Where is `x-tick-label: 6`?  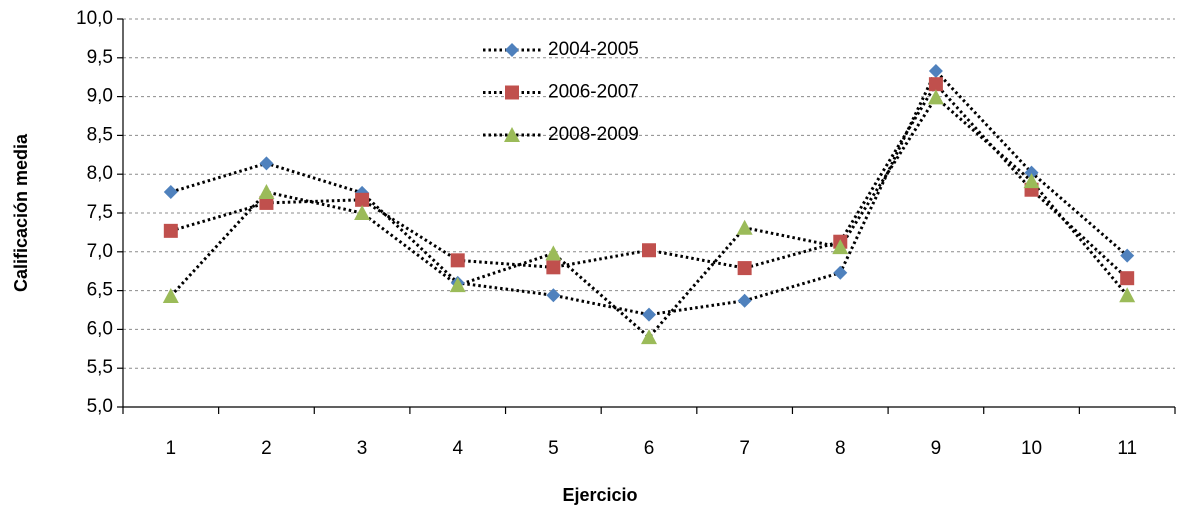
x-tick-label: 6 is located at coordinates (649, 448).